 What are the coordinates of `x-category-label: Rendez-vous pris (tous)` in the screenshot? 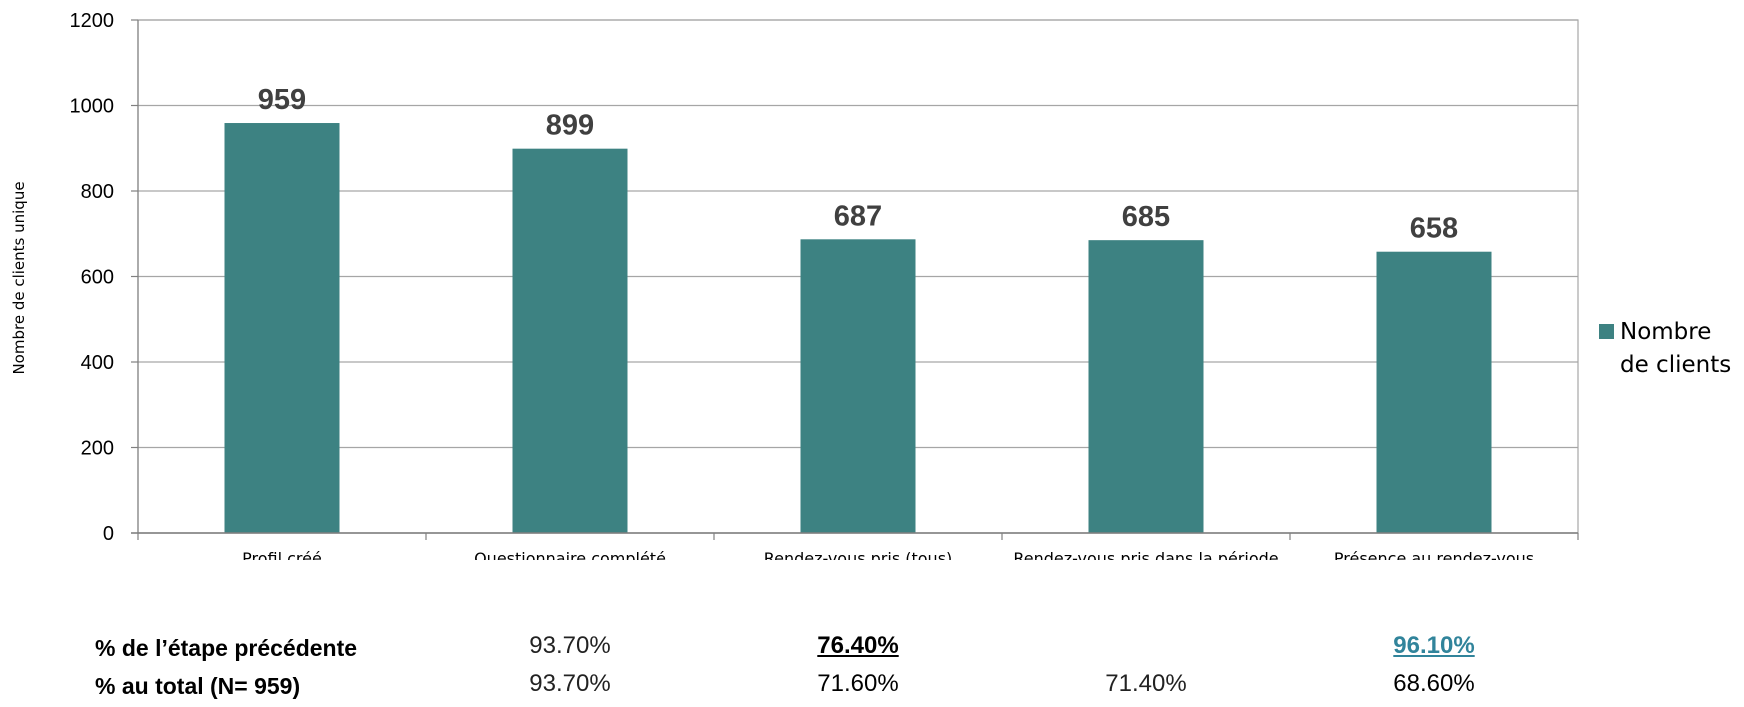 It's located at (858, 554).